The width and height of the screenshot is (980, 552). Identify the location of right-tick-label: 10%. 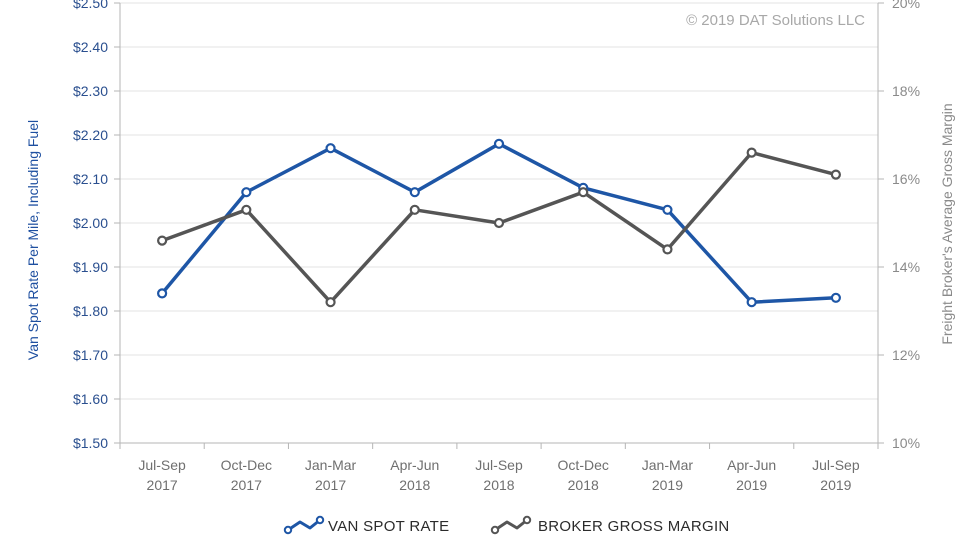
(906, 443).